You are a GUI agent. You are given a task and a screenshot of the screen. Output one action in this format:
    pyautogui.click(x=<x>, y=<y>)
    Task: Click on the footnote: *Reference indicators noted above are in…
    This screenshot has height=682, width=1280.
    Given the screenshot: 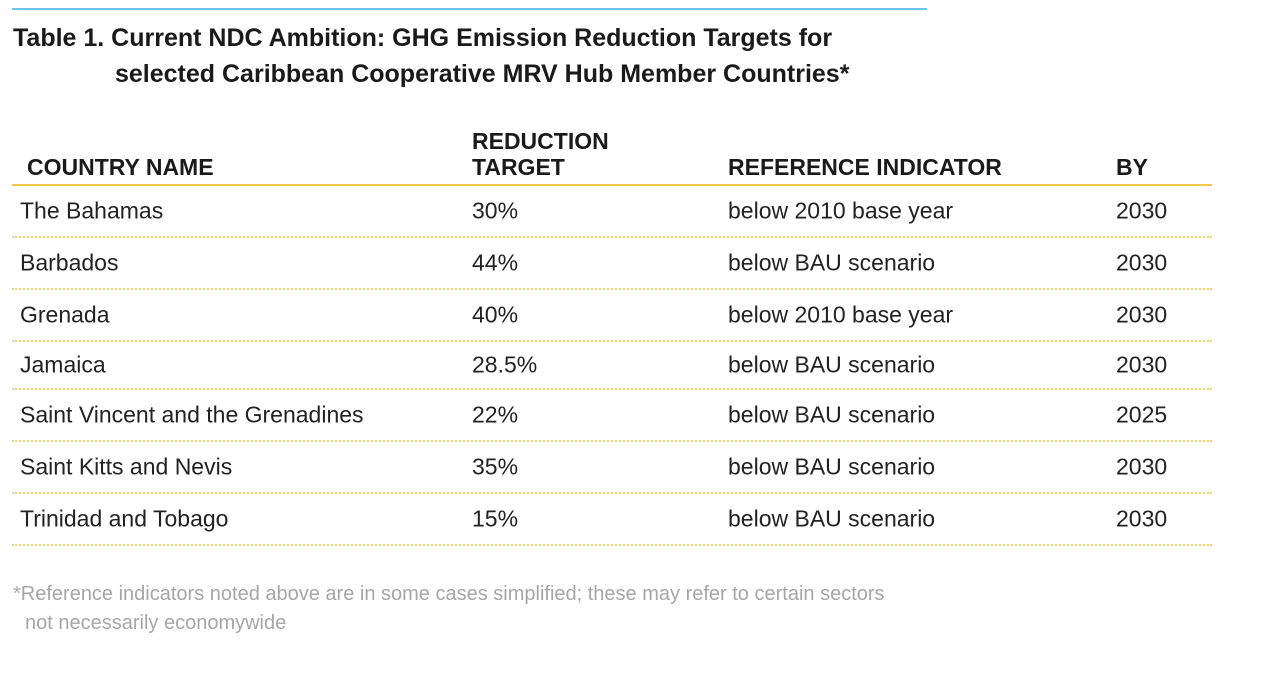 What is the action you would take?
    pyautogui.click(x=563, y=609)
    